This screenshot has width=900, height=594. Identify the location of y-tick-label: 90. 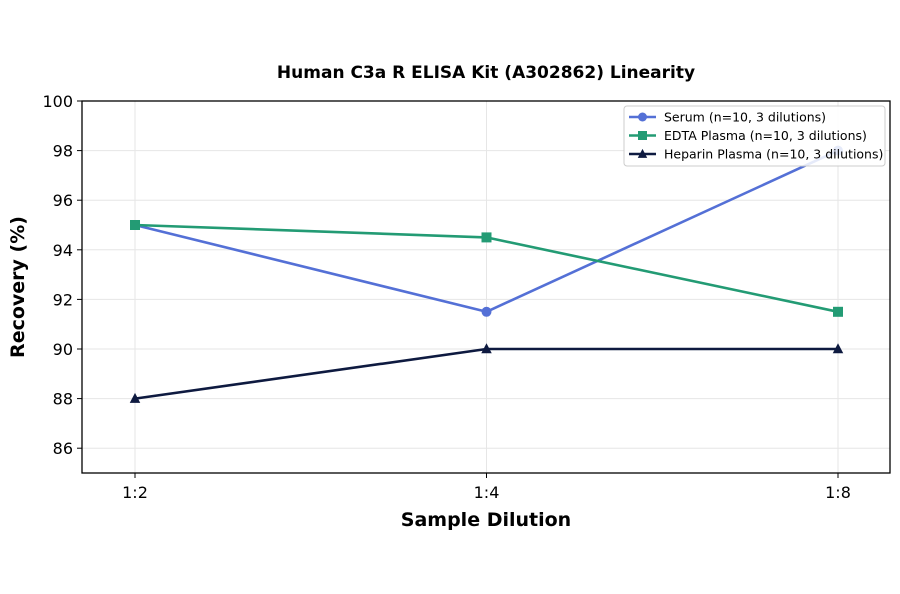
(63, 349).